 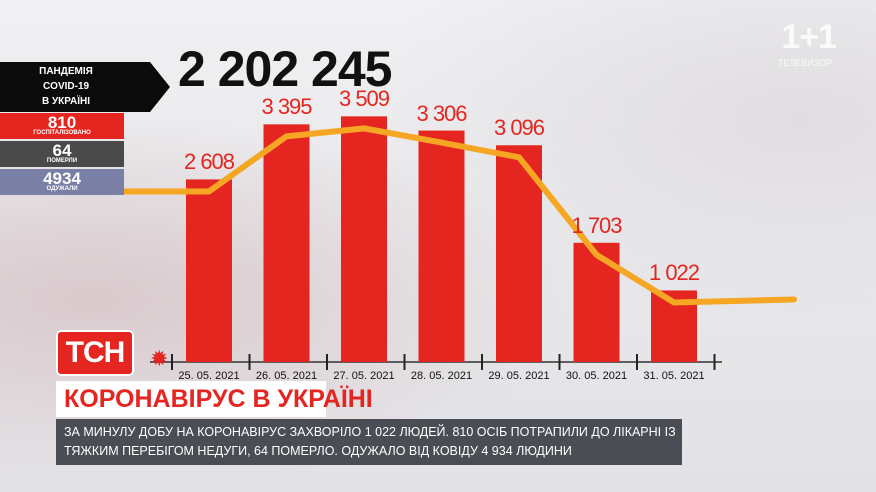 What do you see at coordinates (209, 162) in the screenshot?
I see `data-label: 2 608` at bounding box center [209, 162].